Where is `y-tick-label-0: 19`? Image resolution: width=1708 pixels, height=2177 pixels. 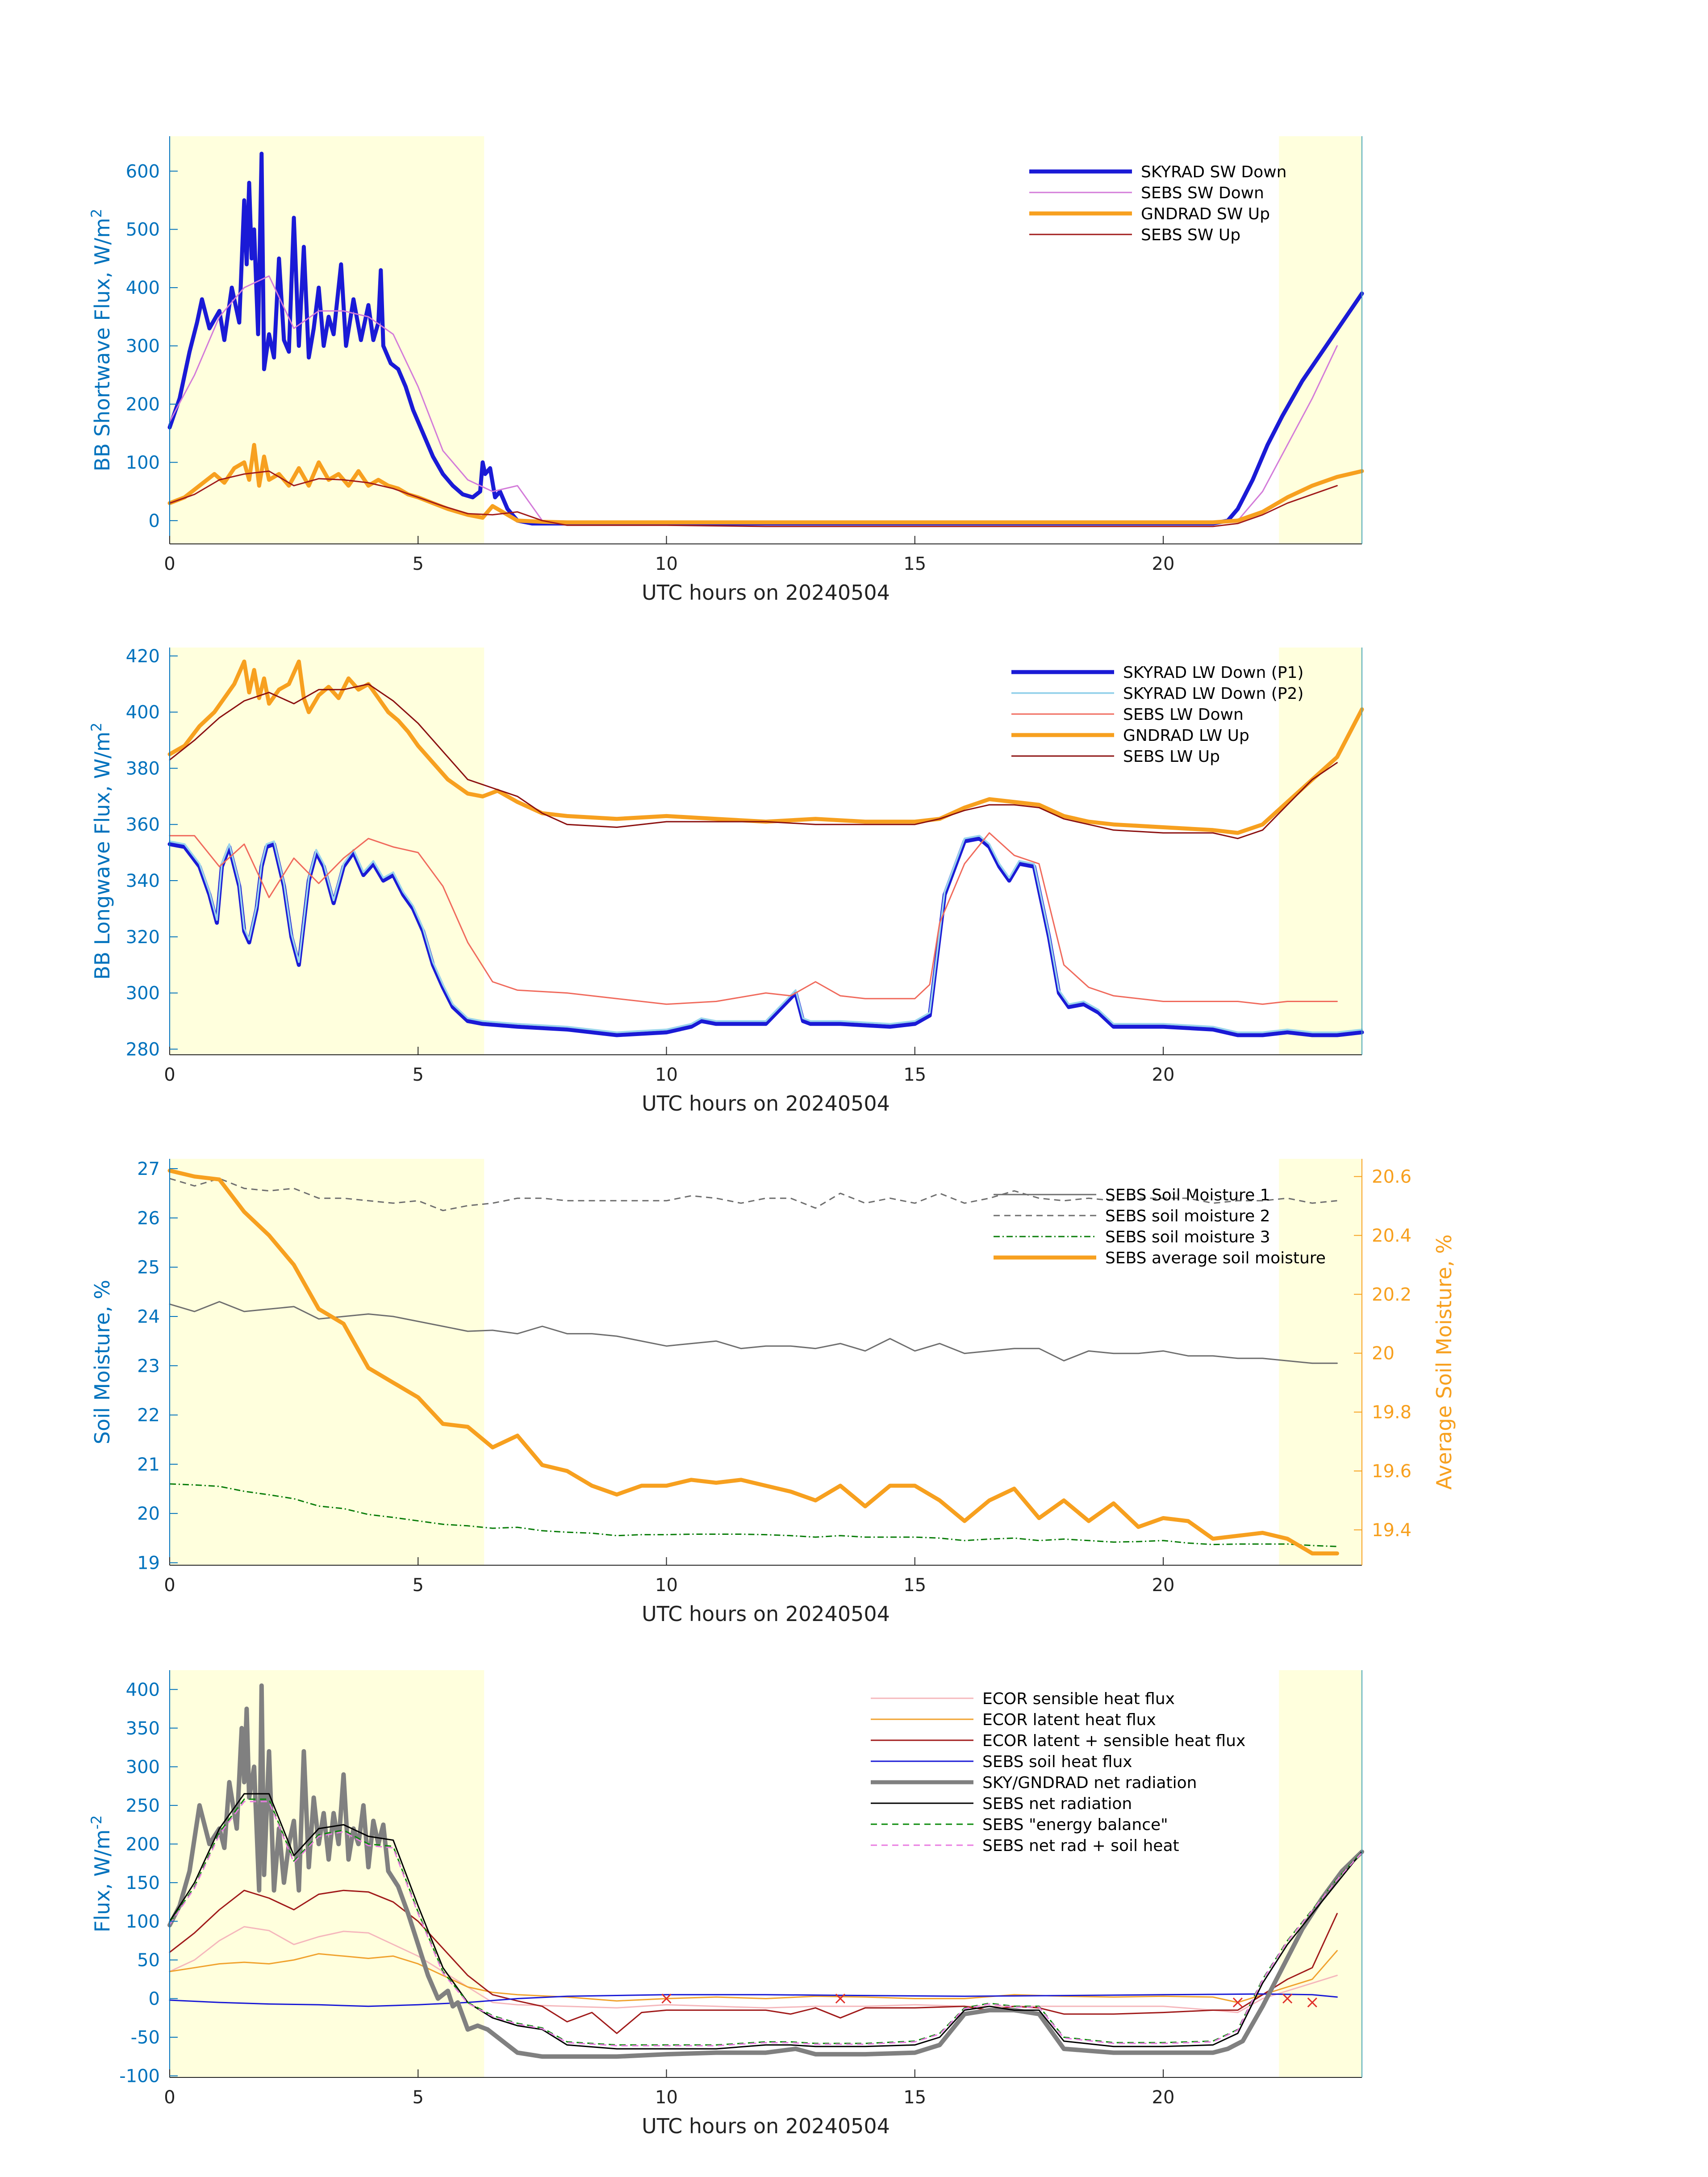
y-tick-label-0: 19 is located at coordinates (148, 1563).